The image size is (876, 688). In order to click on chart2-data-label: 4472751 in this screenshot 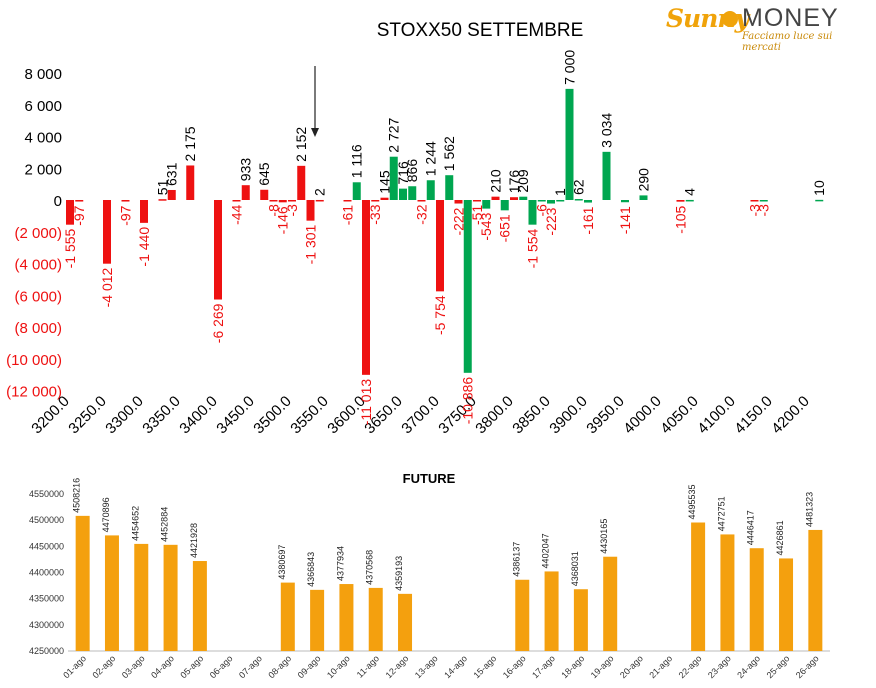, I will do `click(721, 513)`.